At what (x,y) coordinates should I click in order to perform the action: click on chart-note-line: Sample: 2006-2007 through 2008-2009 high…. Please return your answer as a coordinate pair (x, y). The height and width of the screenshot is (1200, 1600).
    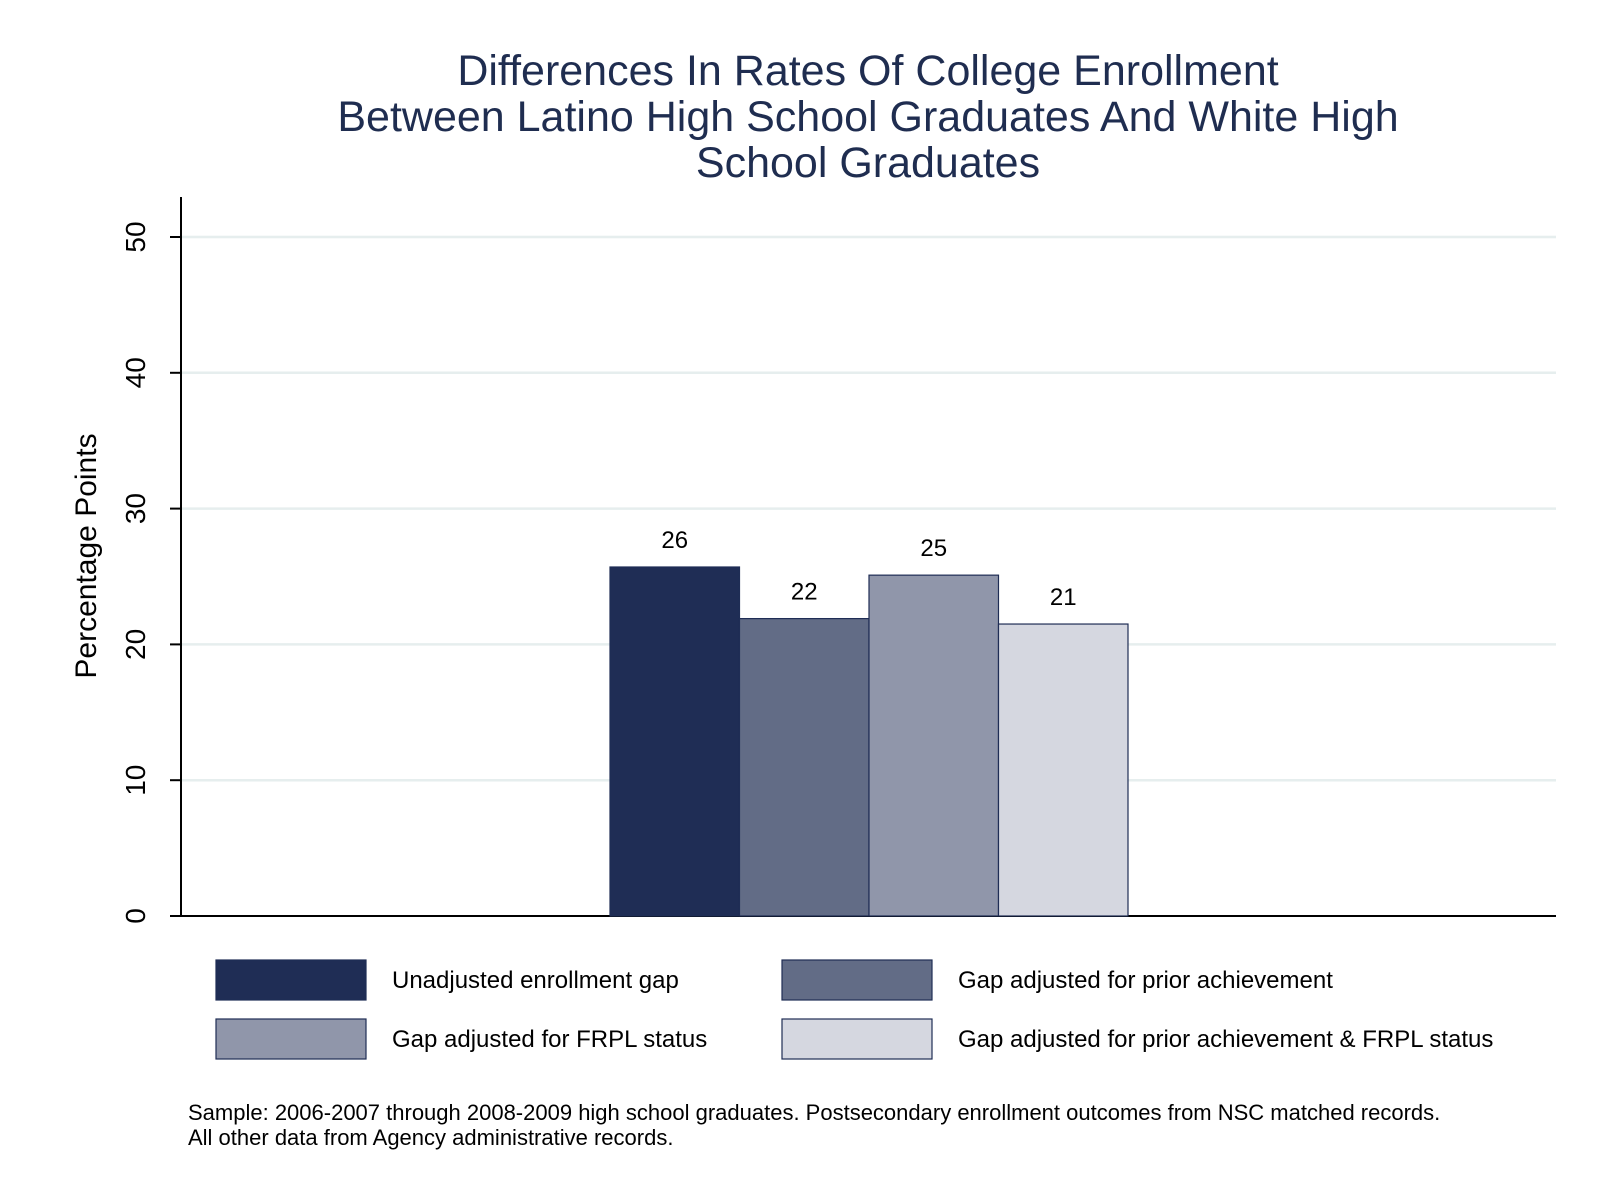
    Looking at the image, I should click on (814, 1112).